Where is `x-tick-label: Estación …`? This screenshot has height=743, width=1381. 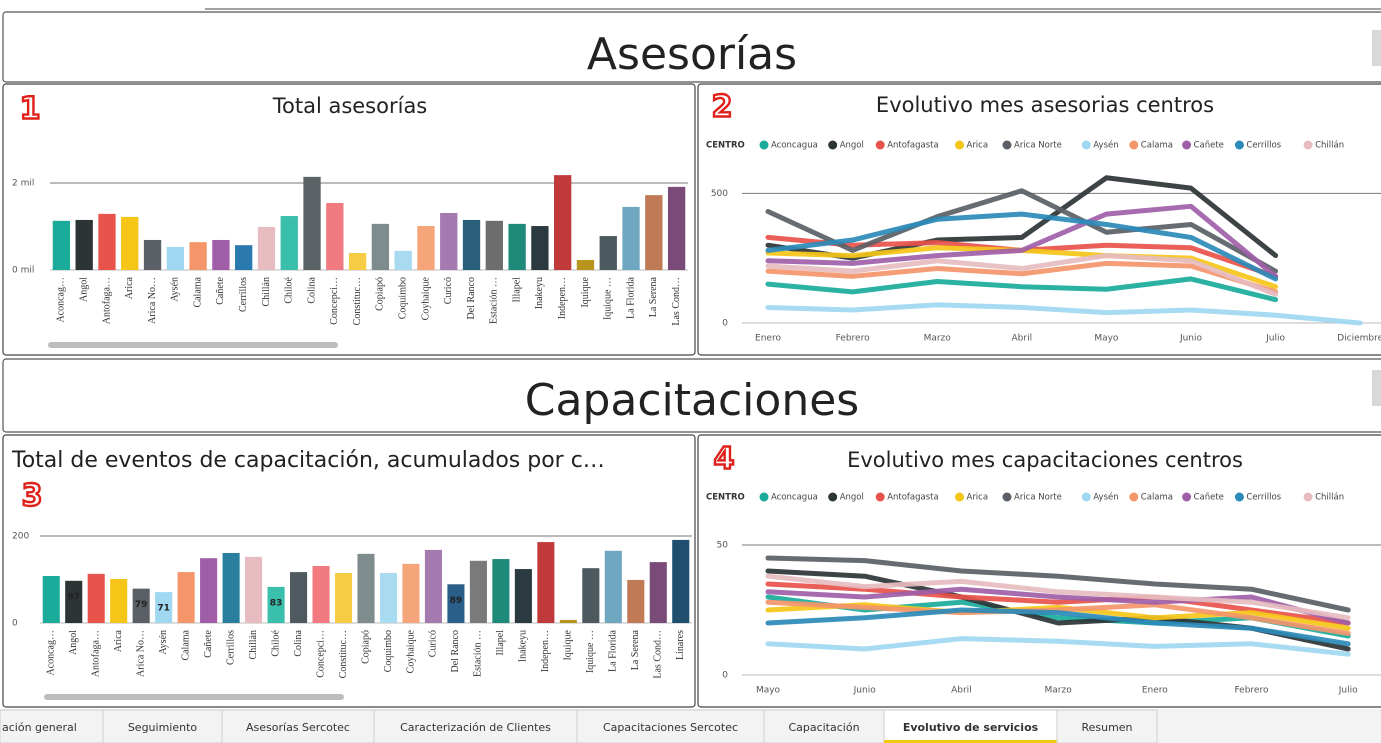
x-tick-label: Estación … is located at coordinates (478, 653).